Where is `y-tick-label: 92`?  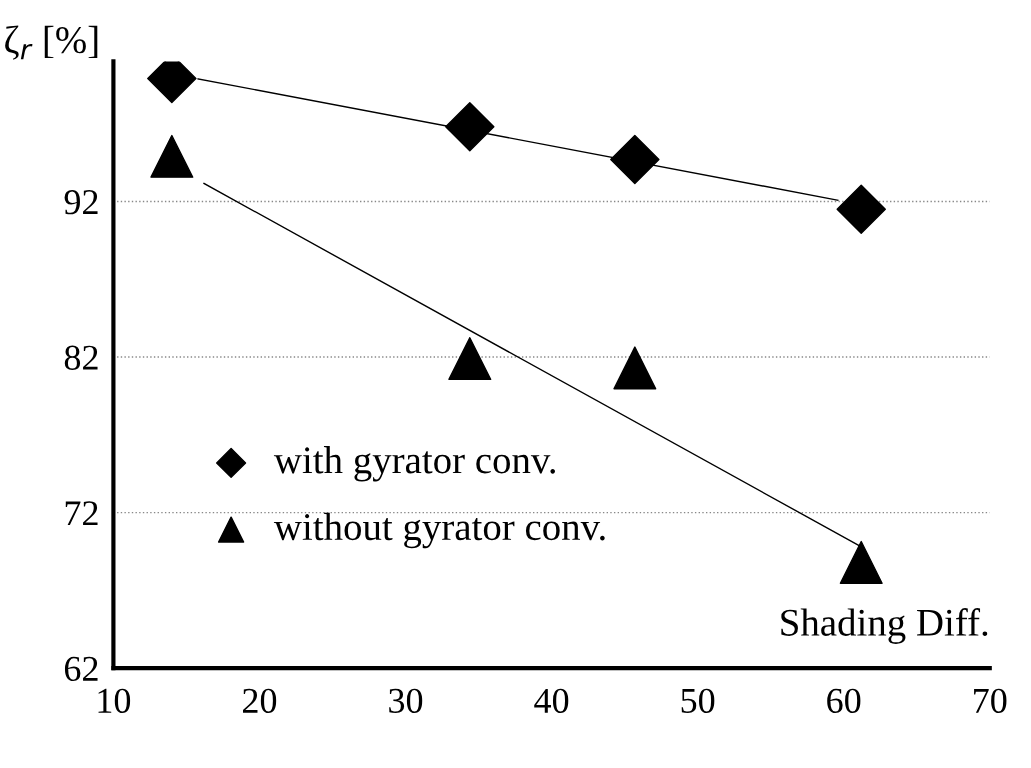
y-tick-label: 92 is located at coordinates (81, 202).